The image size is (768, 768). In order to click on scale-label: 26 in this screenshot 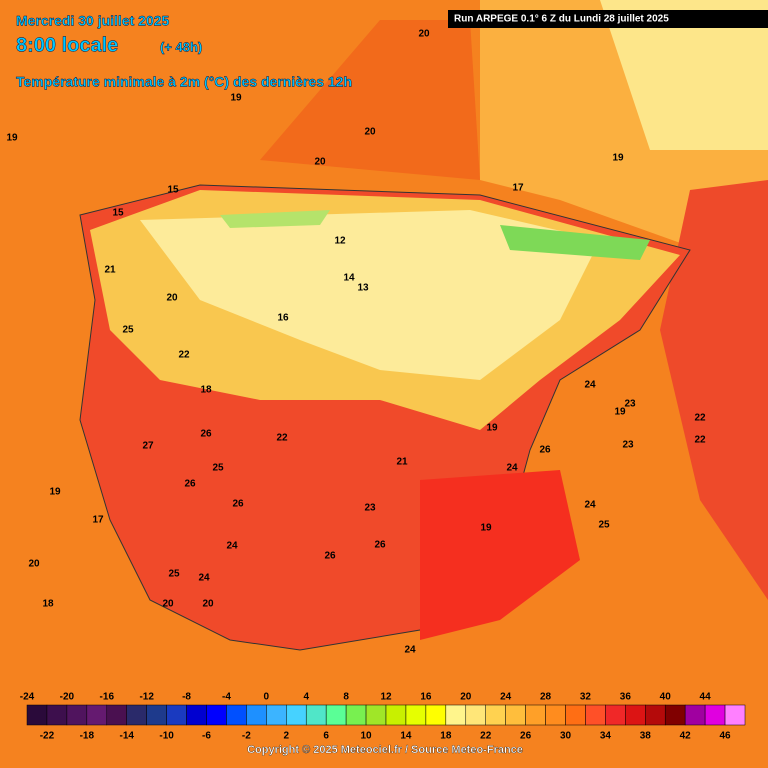, I will do `click(526, 736)`.